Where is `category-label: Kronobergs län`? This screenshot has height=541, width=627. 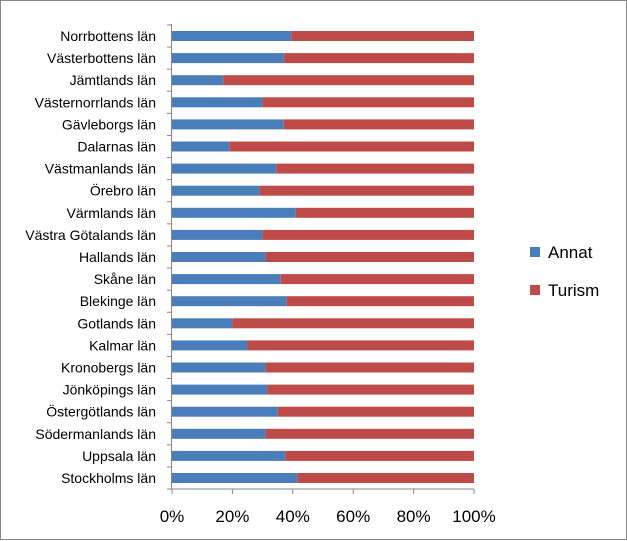 category-label: Kronobergs län is located at coordinates (108, 368).